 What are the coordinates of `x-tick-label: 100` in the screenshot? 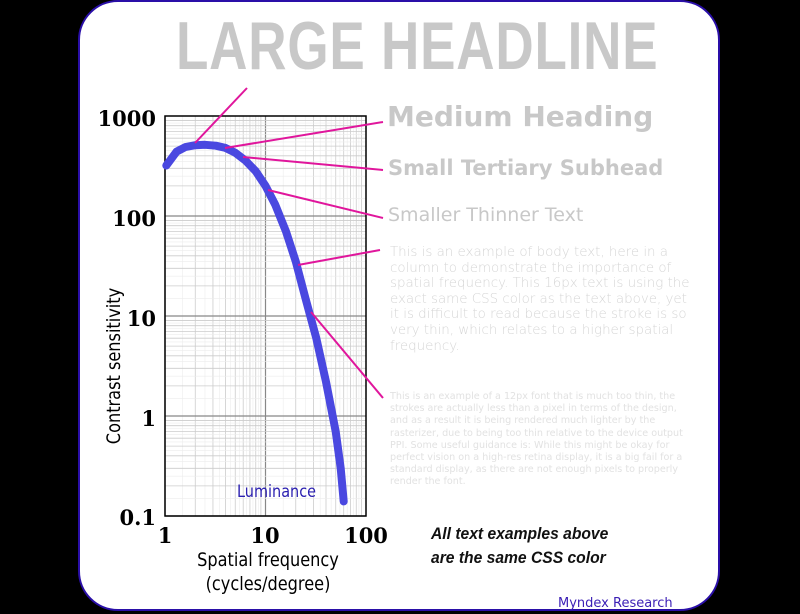 It's located at (366, 535).